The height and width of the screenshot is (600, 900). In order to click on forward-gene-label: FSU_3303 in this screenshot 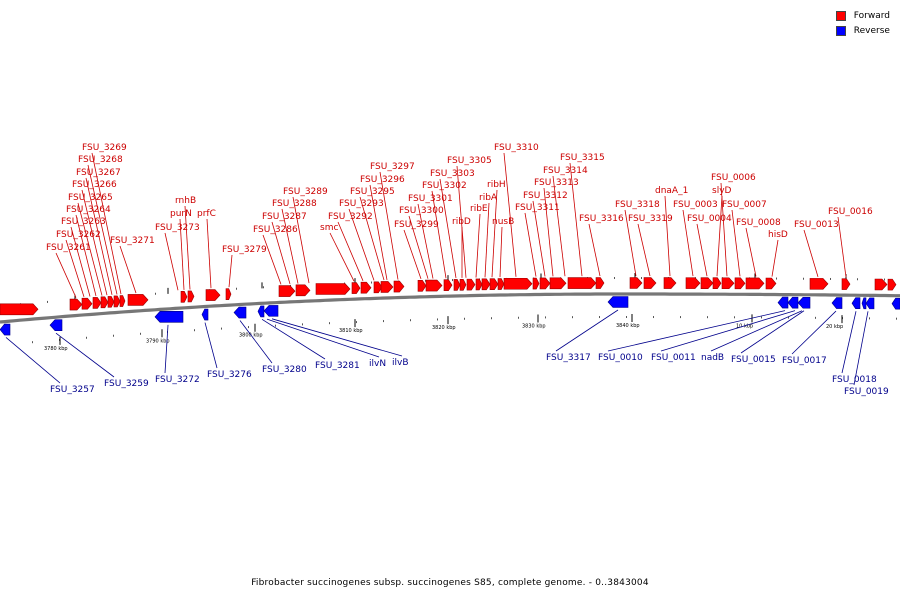, I will do `click(452, 174)`.